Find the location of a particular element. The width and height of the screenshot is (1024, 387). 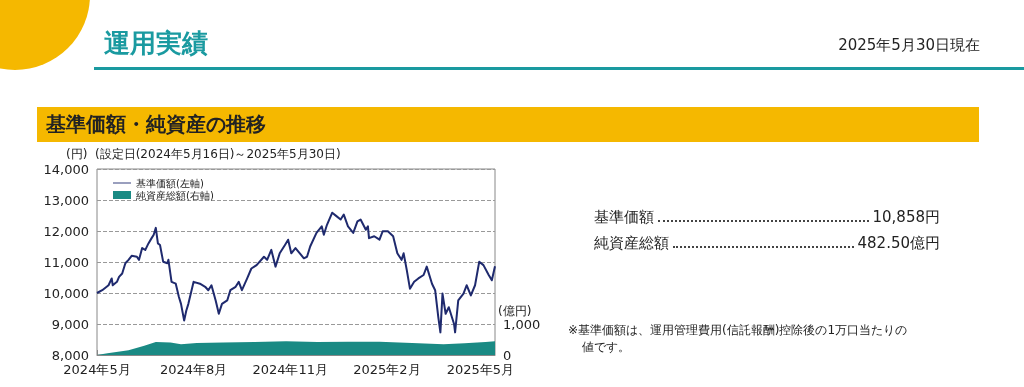

y-tick-label: 12,000 is located at coordinates (66, 231).